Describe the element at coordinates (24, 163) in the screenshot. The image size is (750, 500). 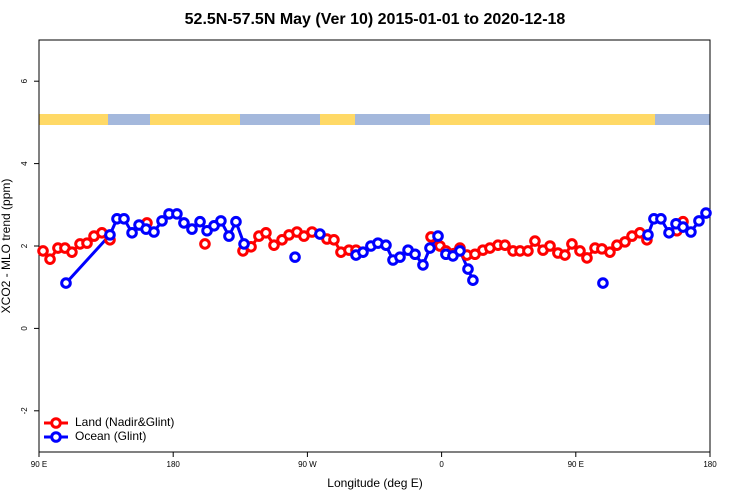
I see `y-tick-label: 4` at that location.